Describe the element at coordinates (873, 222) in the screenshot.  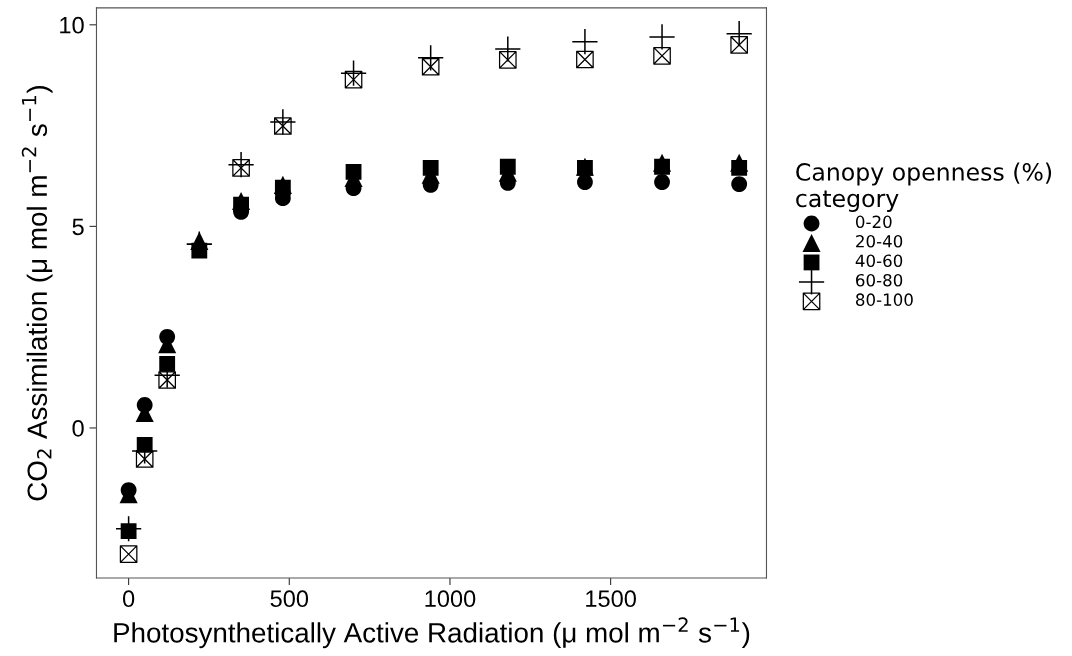
I see `legend-label: 0-20` at that location.